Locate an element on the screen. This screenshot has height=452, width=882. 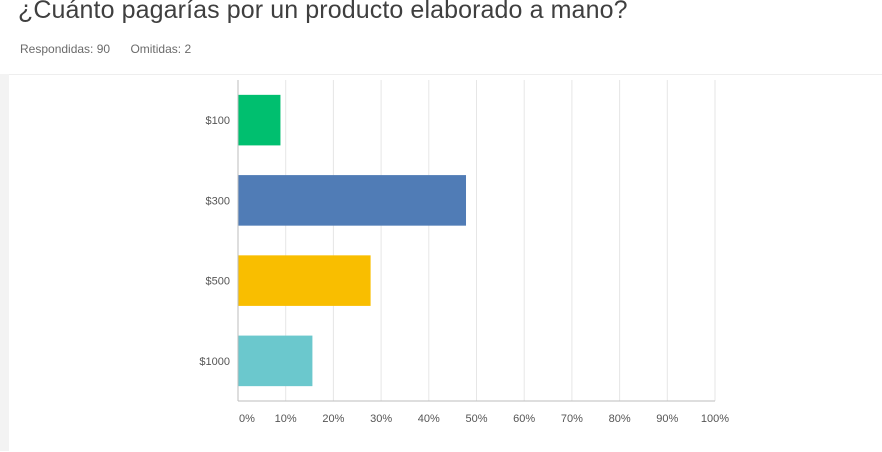
category-label: $300 is located at coordinates (218, 201).